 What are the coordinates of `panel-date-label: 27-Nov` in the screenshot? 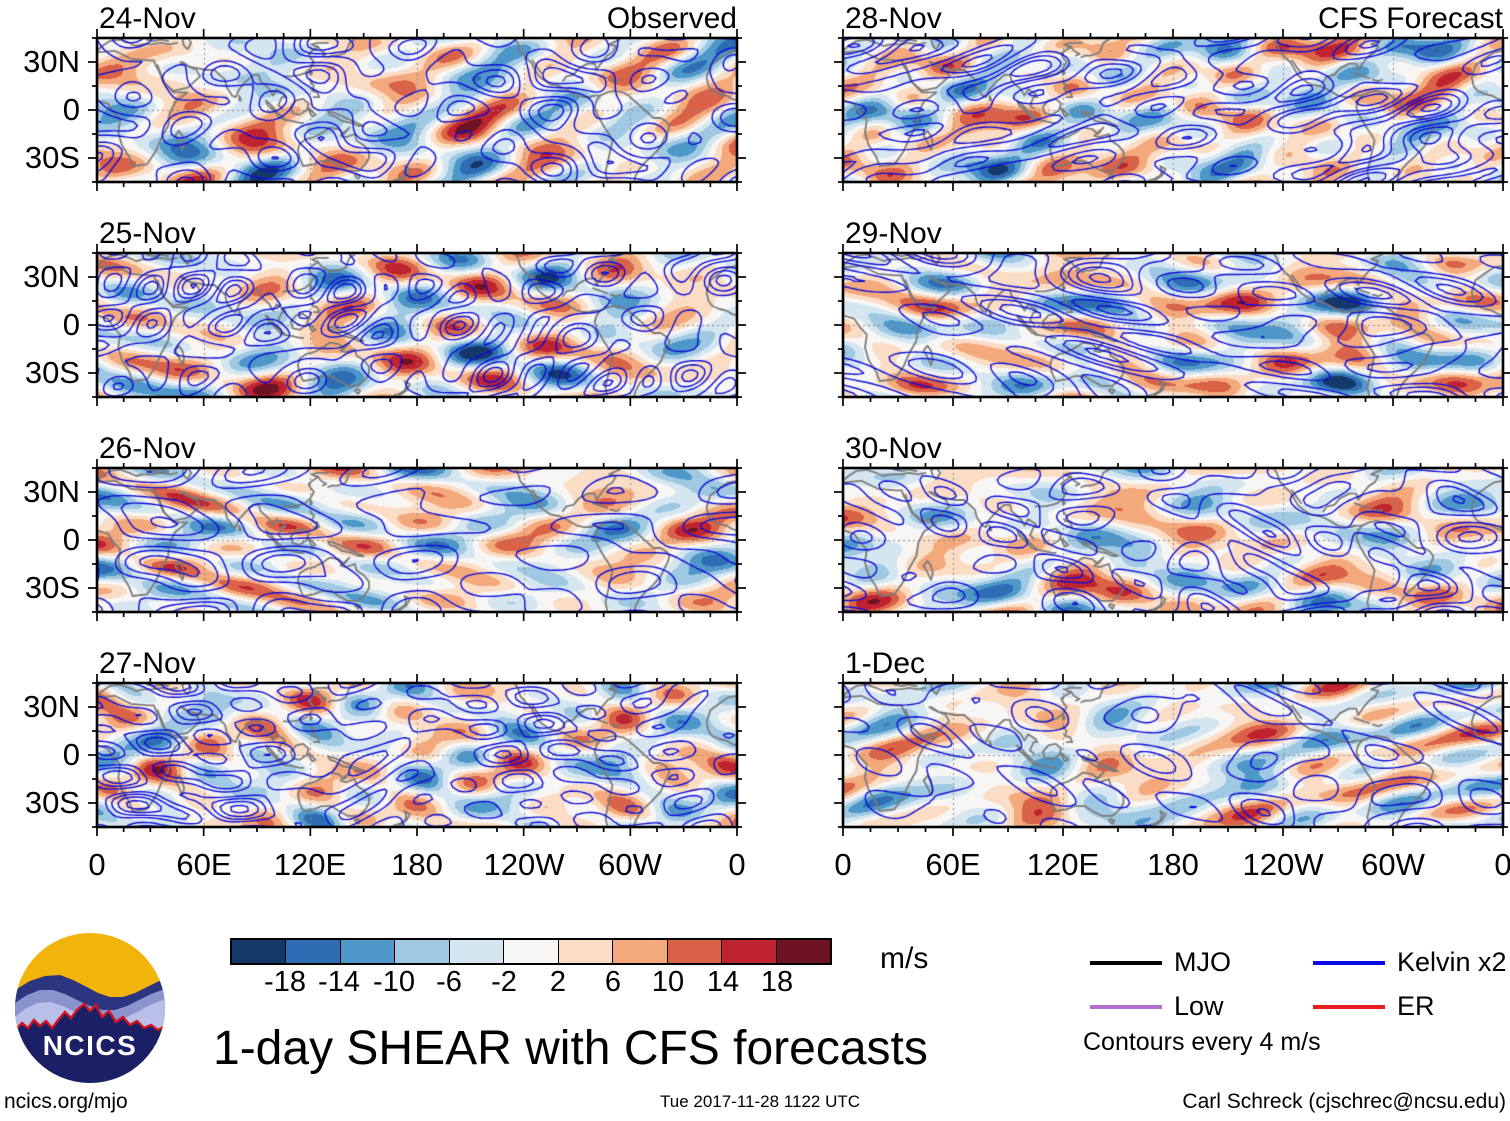 It's located at (147, 663).